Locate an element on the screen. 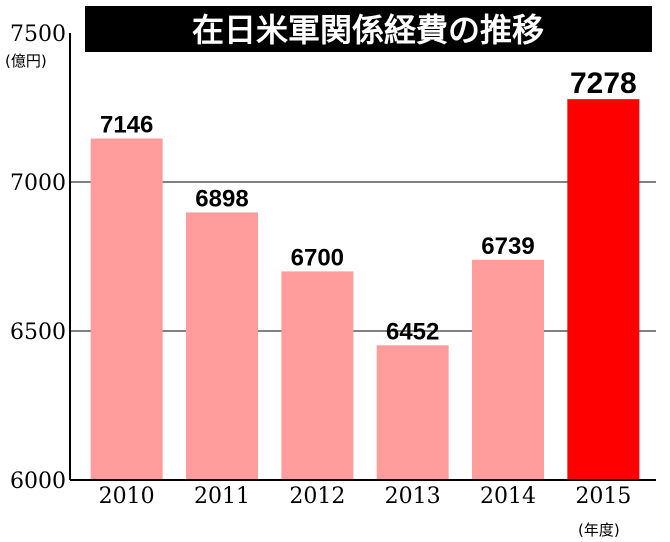 Image resolution: width=670 pixels, height=542 pixels. value-label-2015: 7278 is located at coordinates (603, 83).